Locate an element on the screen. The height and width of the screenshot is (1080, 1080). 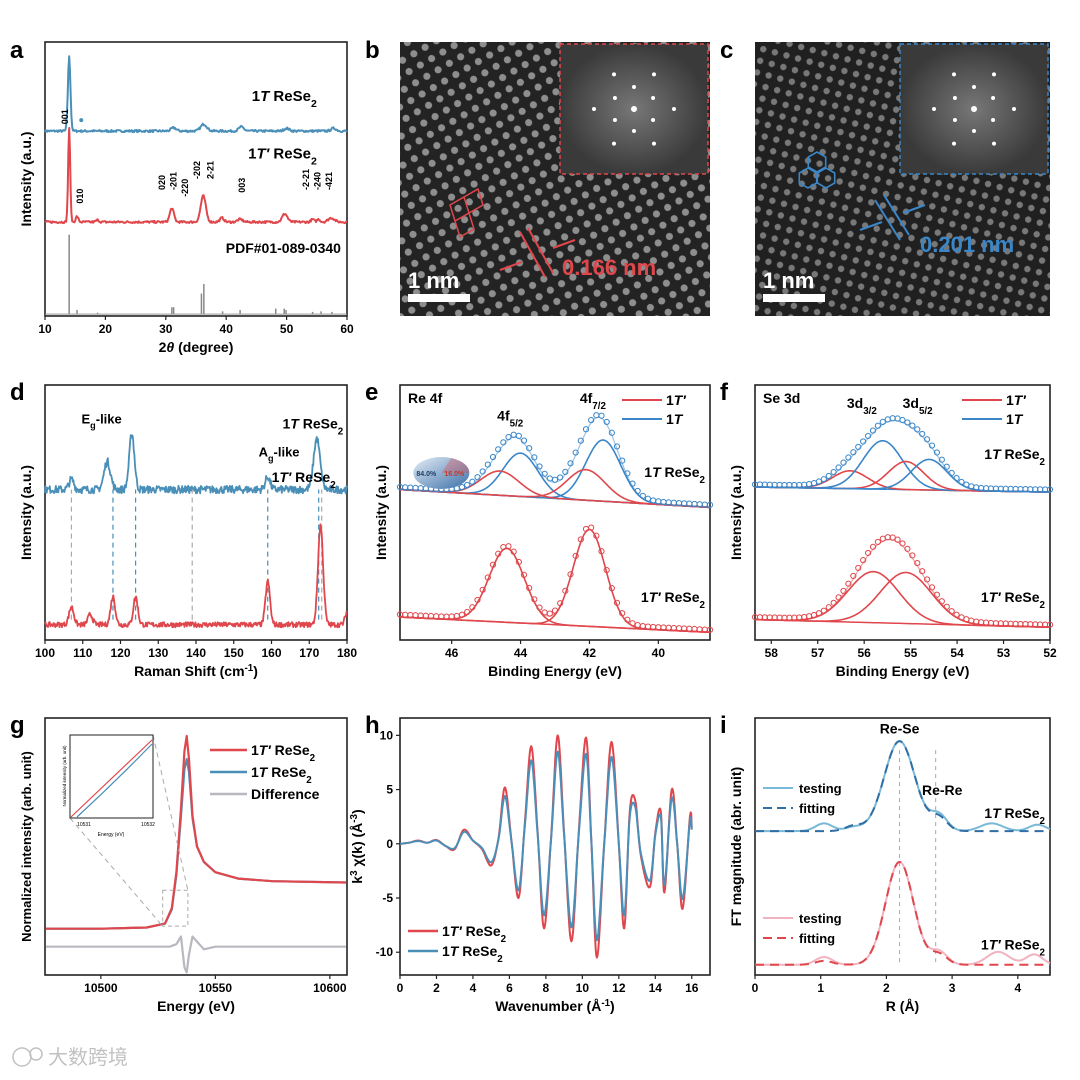
x-tick-label: 10 is located at coordinates (583, 988).